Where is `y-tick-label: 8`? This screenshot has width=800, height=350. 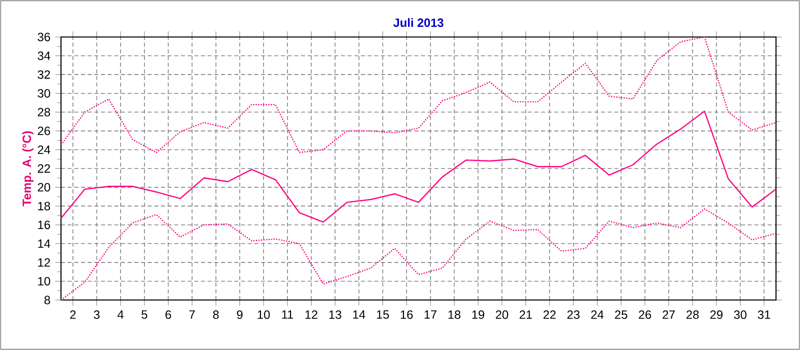
y-tick-label: 8 is located at coordinates (47, 300).